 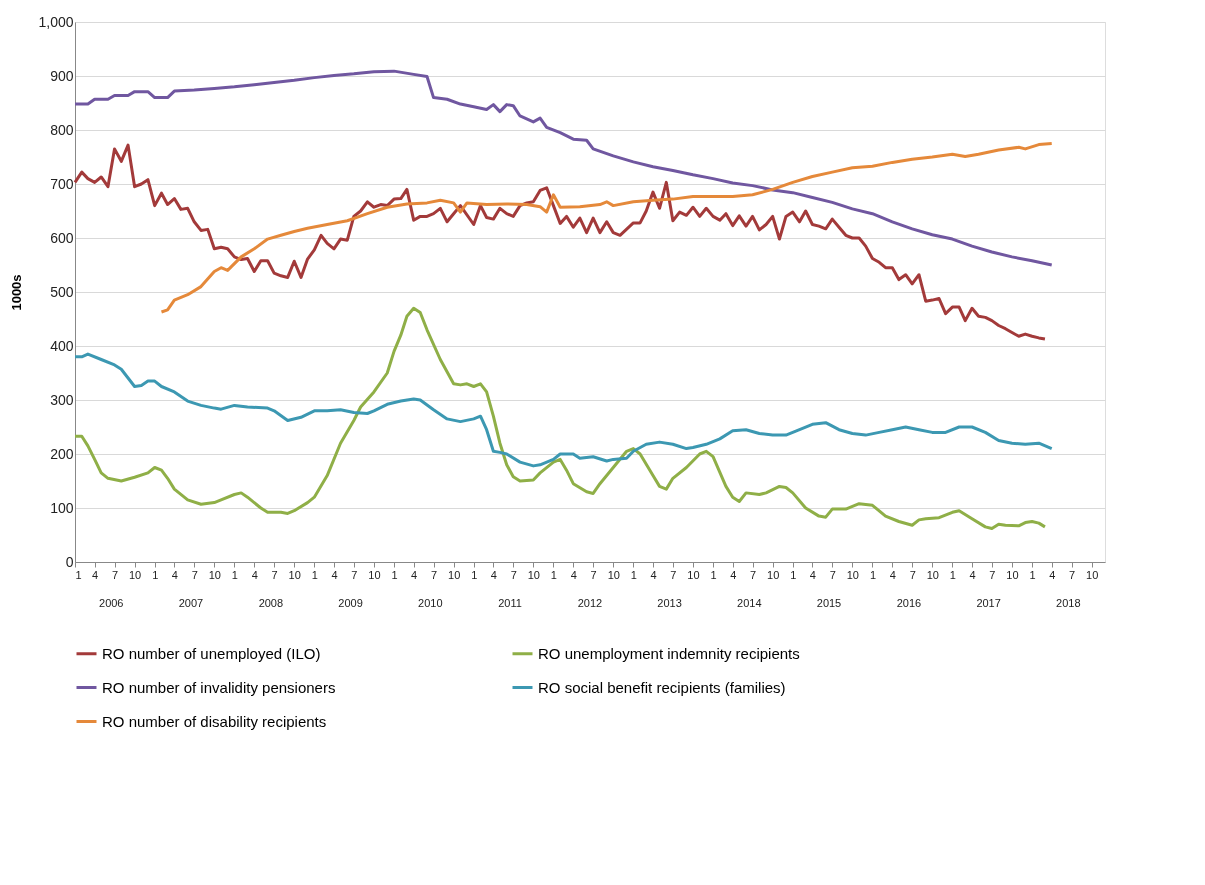 I want to click on legend-label: RO social benefit recipients (families), so click(x=662, y=687).